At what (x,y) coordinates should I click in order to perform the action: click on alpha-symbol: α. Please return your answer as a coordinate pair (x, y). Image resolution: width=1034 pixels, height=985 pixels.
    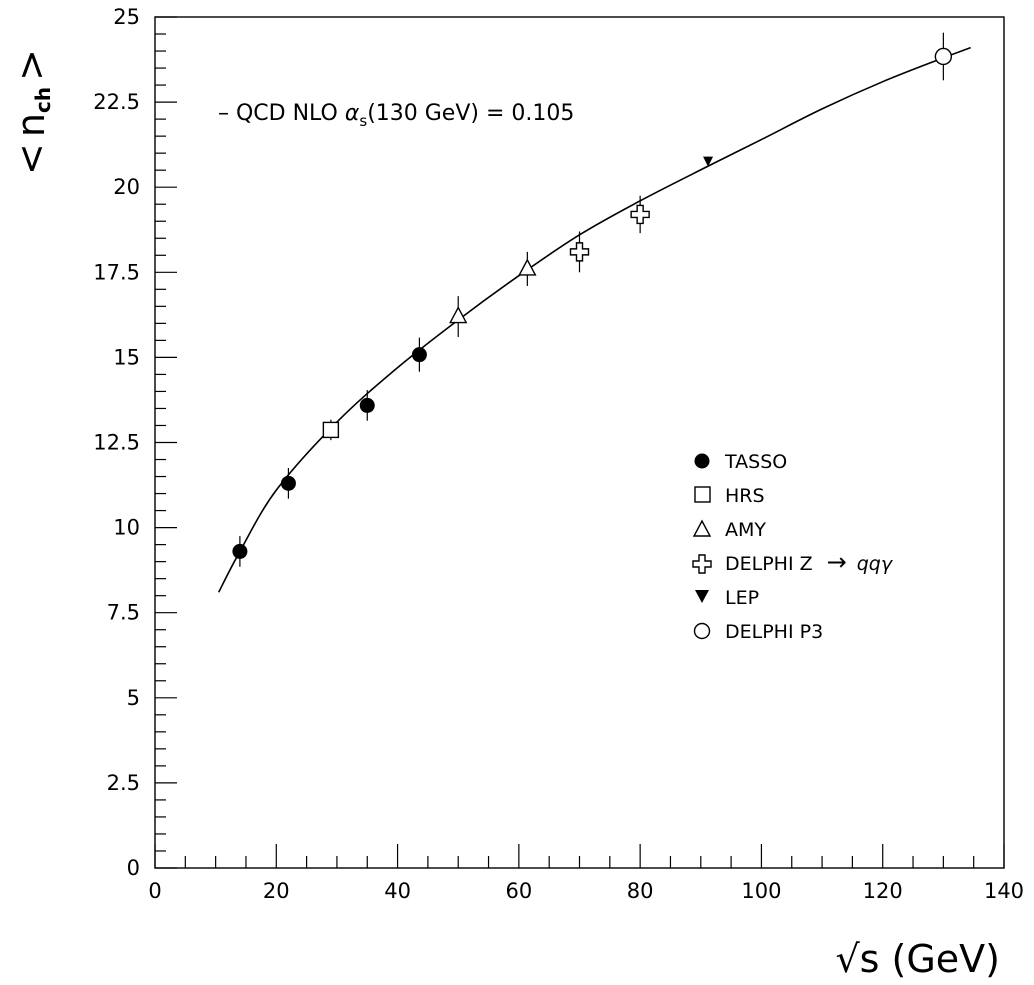
    Looking at the image, I should click on (352, 113).